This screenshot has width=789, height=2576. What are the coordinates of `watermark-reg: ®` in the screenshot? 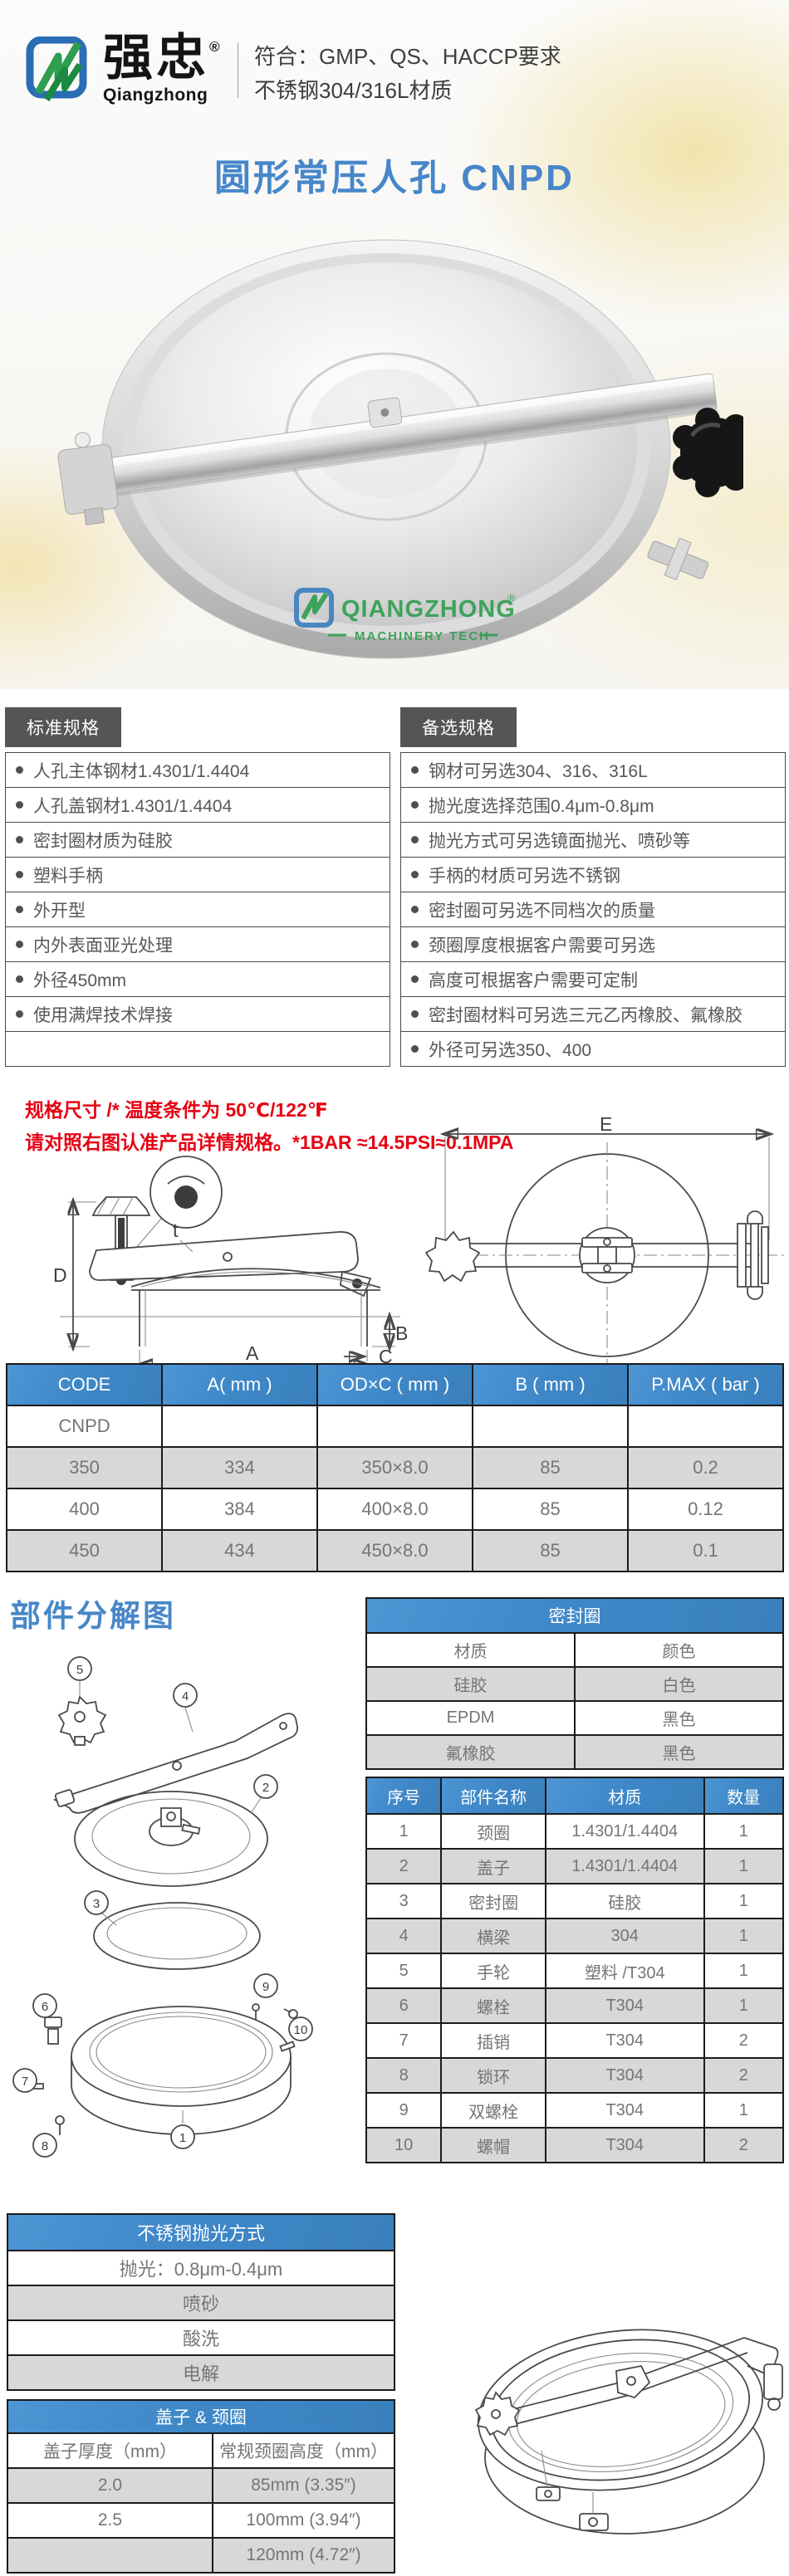 It's located at (511, 598).